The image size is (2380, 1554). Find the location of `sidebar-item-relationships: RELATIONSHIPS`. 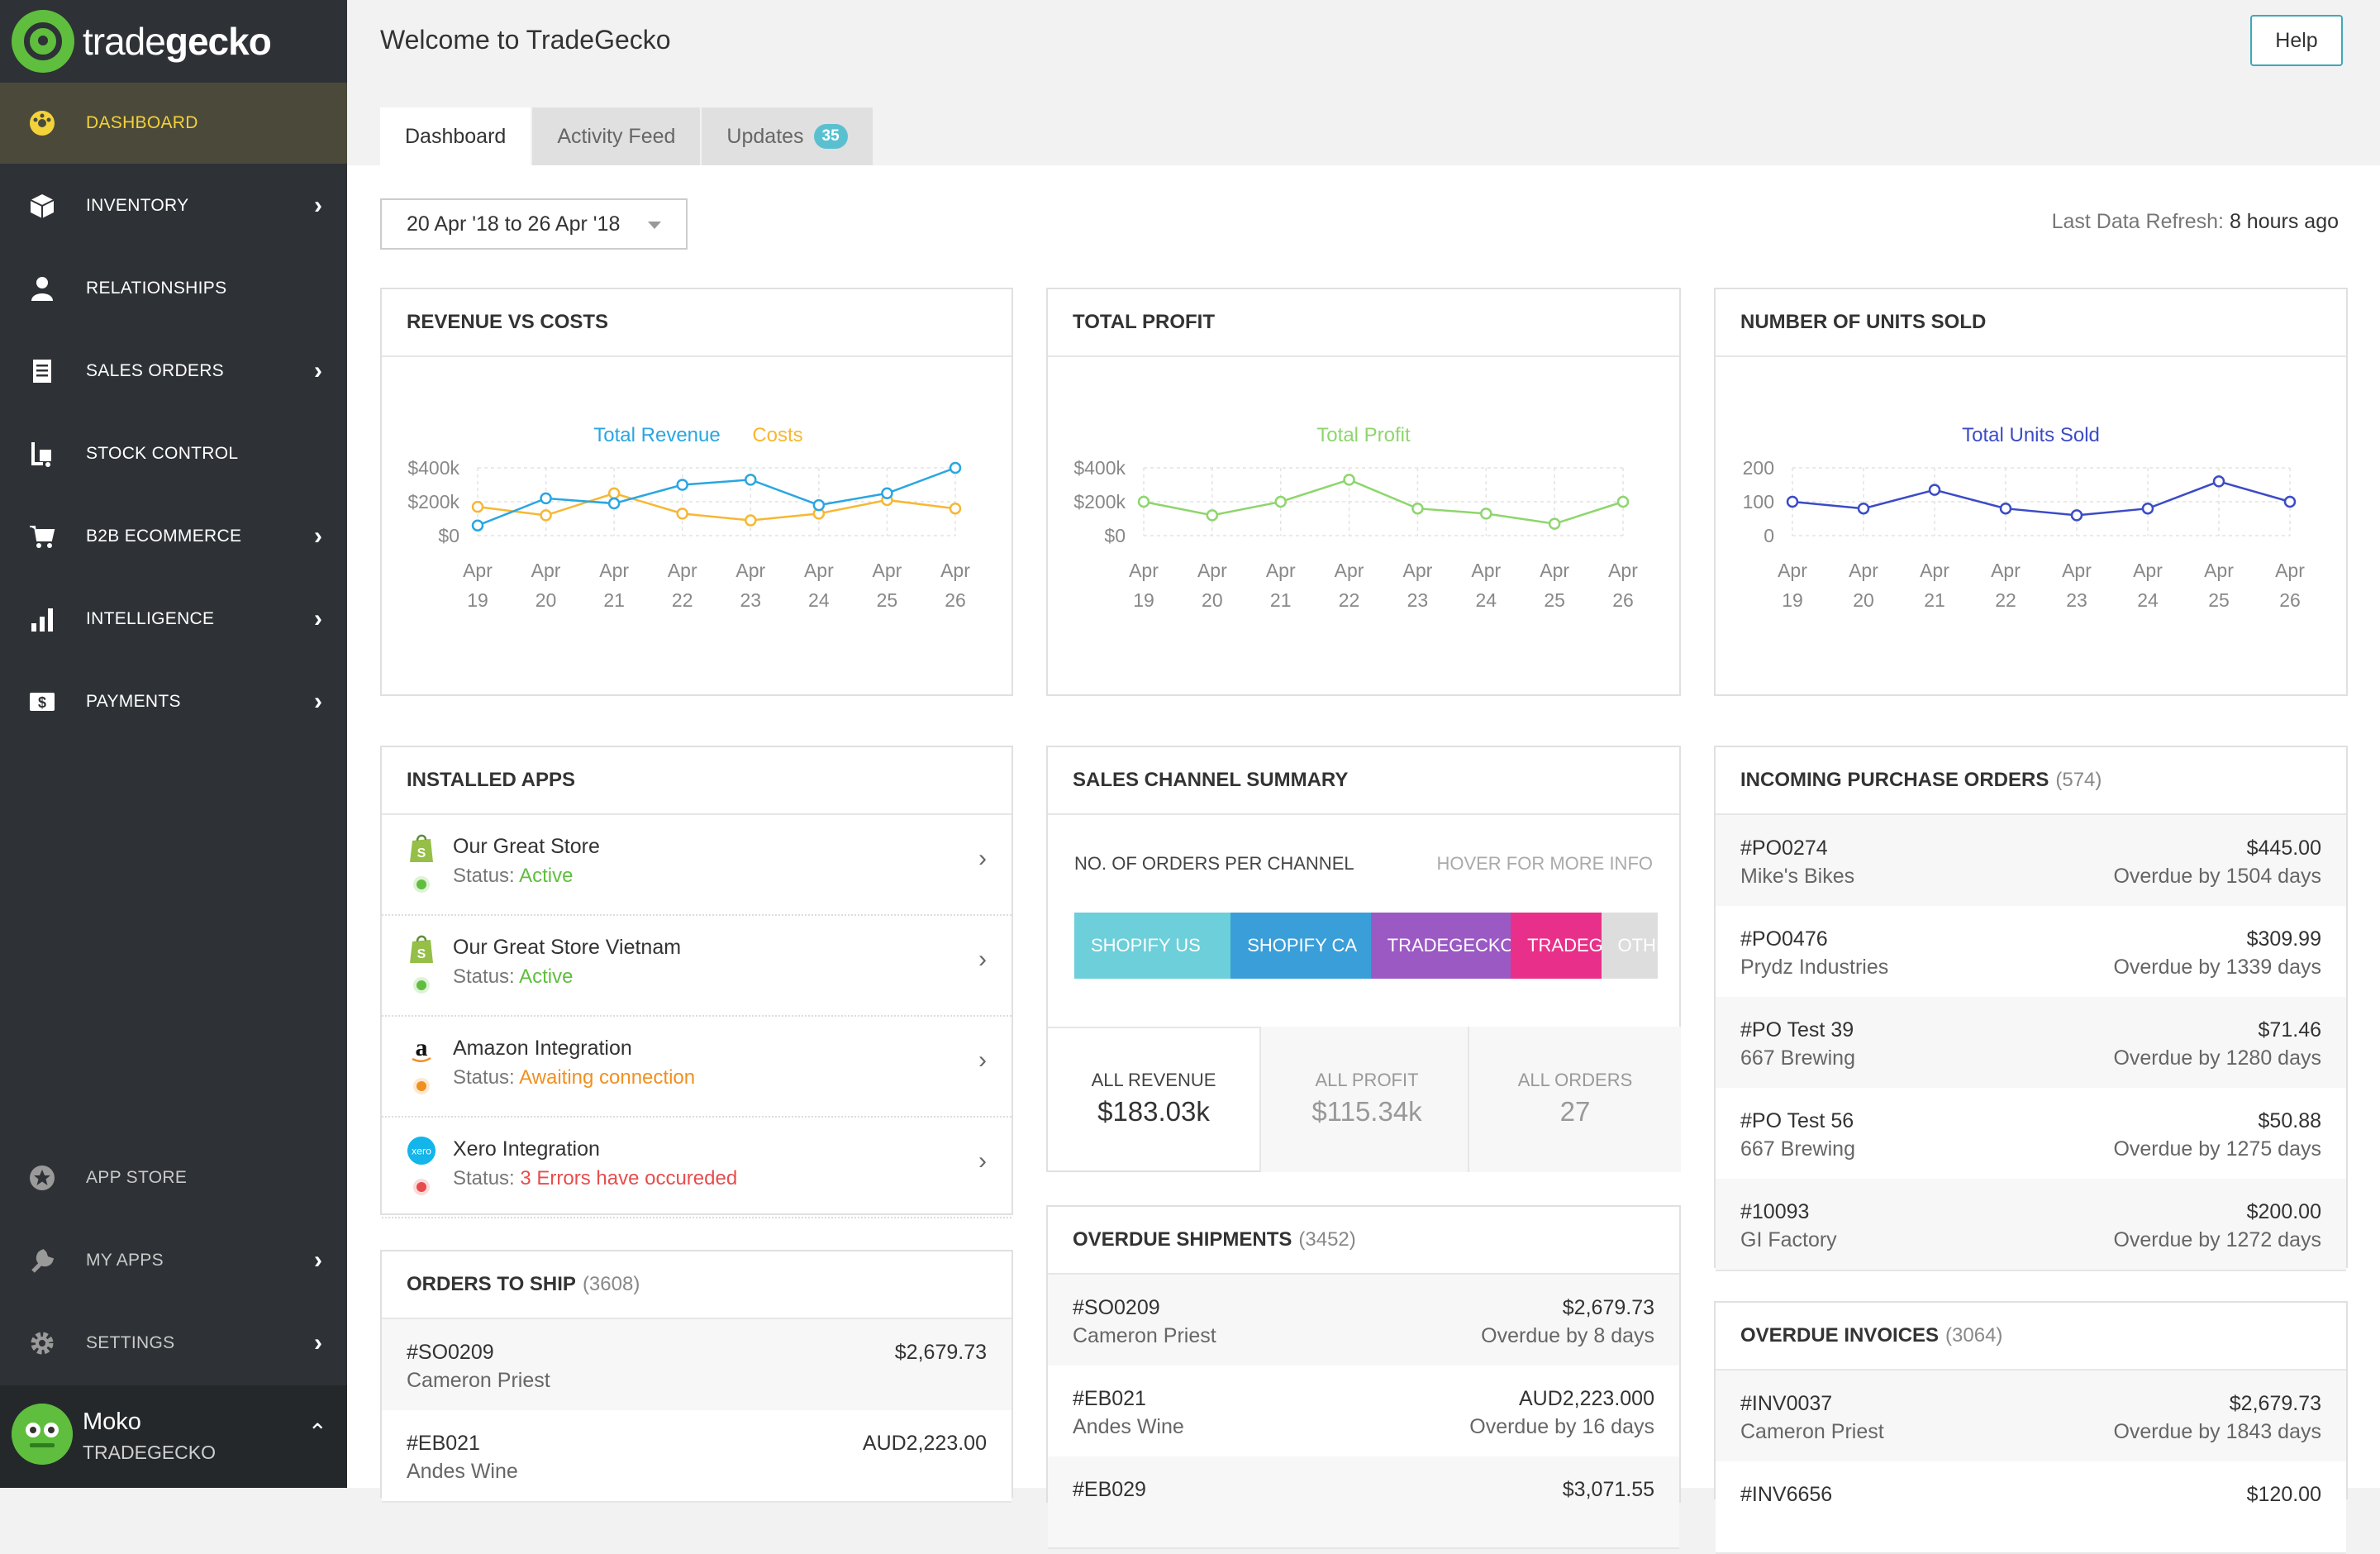

sidebar-item-relationships: RELATIONSHIPS is located at coordinates (173, 288).